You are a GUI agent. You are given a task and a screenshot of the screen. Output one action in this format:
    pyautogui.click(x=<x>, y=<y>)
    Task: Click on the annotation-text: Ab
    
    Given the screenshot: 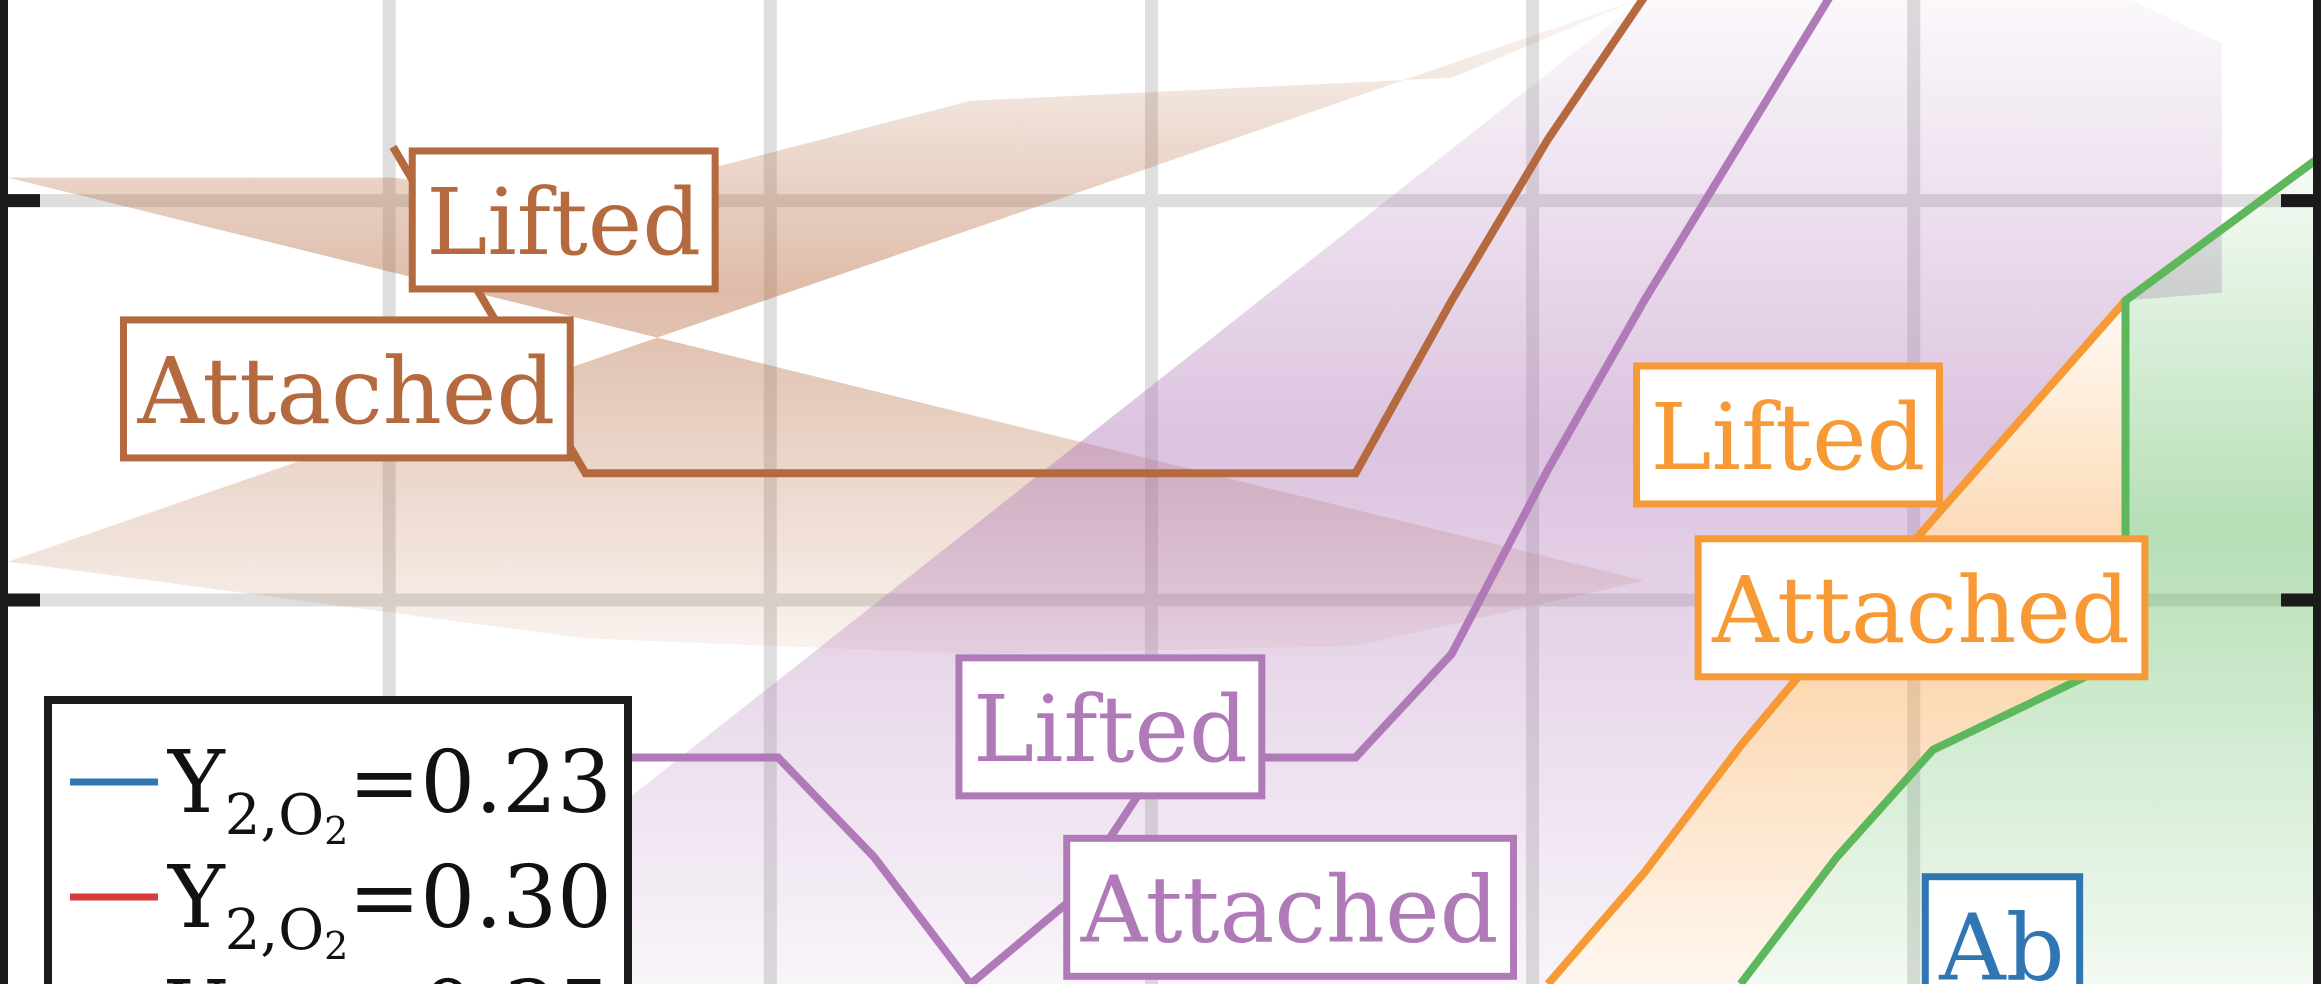 What is the action you would take?
    pyautogui.click(x=2001, y=939)
    